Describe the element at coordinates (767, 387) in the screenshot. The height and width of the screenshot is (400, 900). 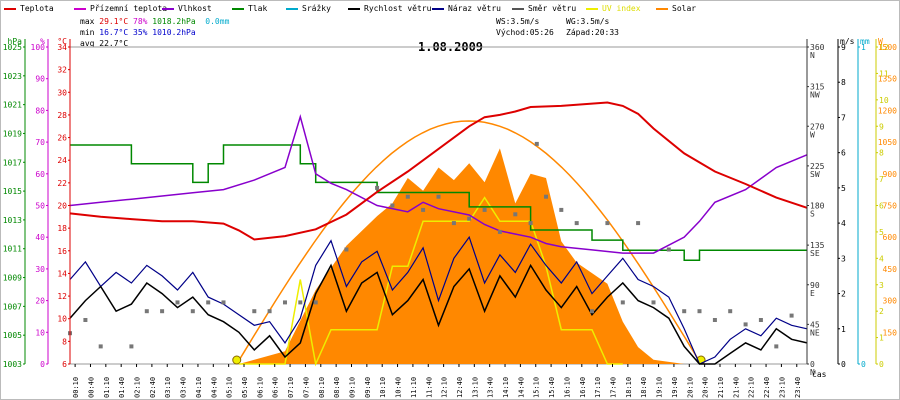
I see `x-axis-tick-label: 22:40` at that location.